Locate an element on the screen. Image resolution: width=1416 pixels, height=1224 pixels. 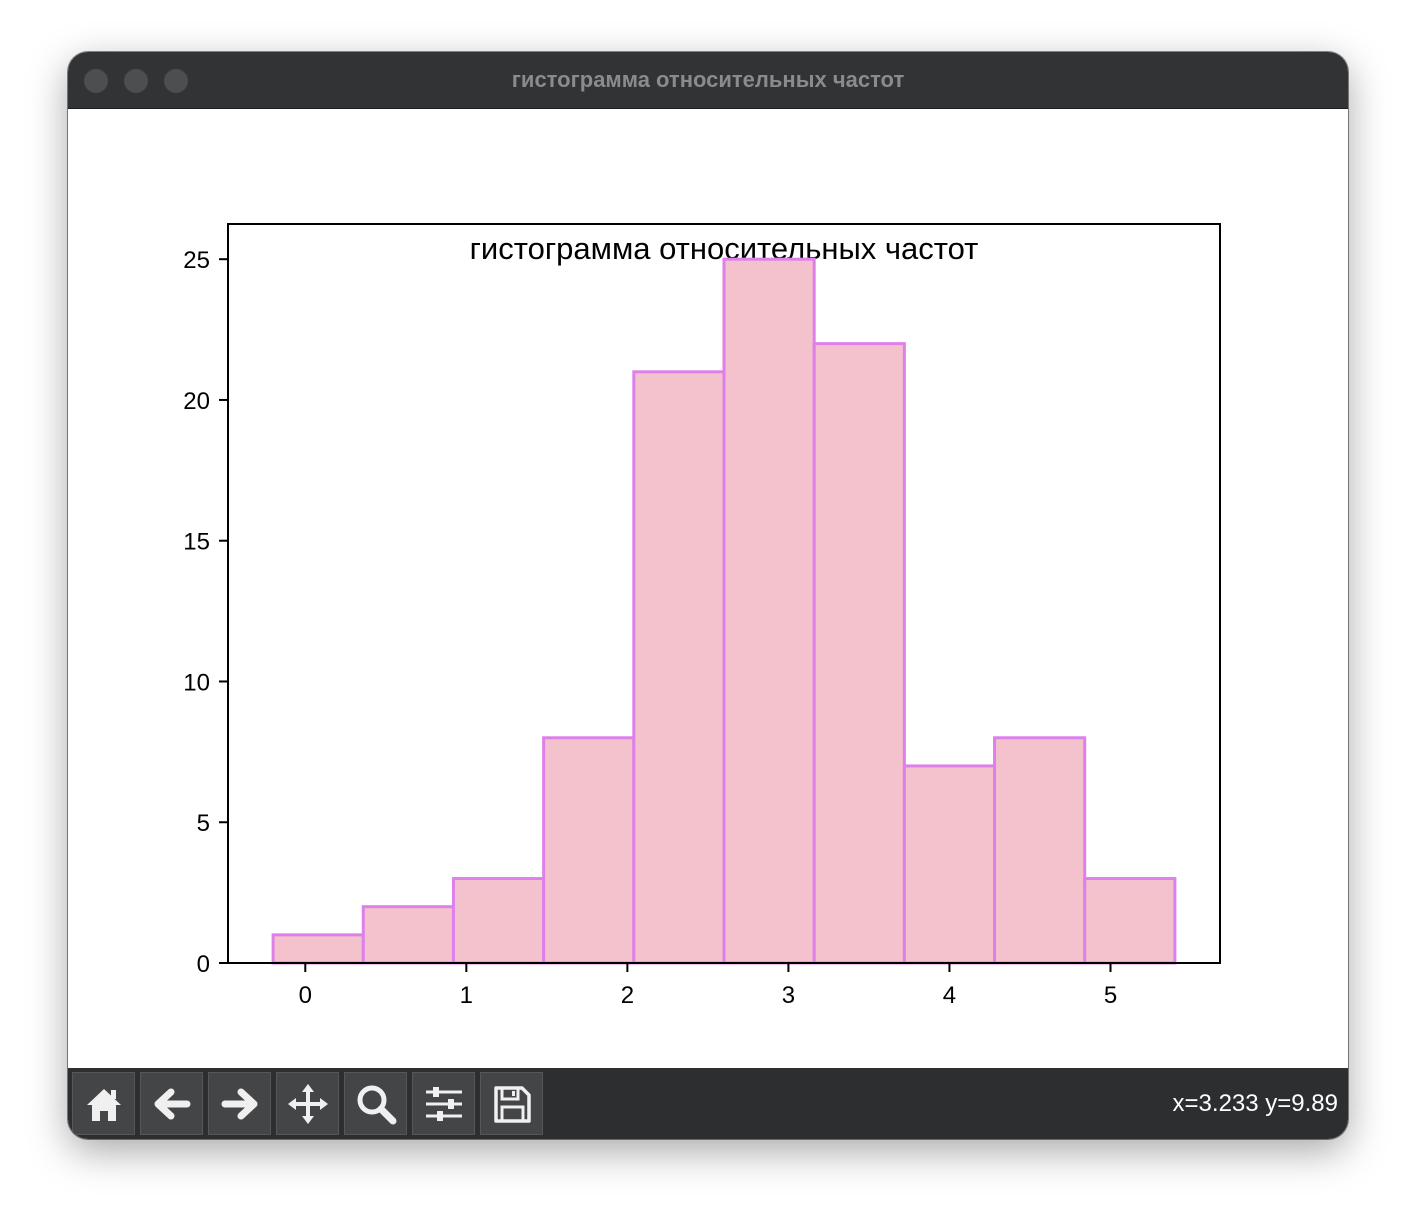
navigation-toolbar: x=3.233 y=9.89 is located at coordinates (708, 1103).